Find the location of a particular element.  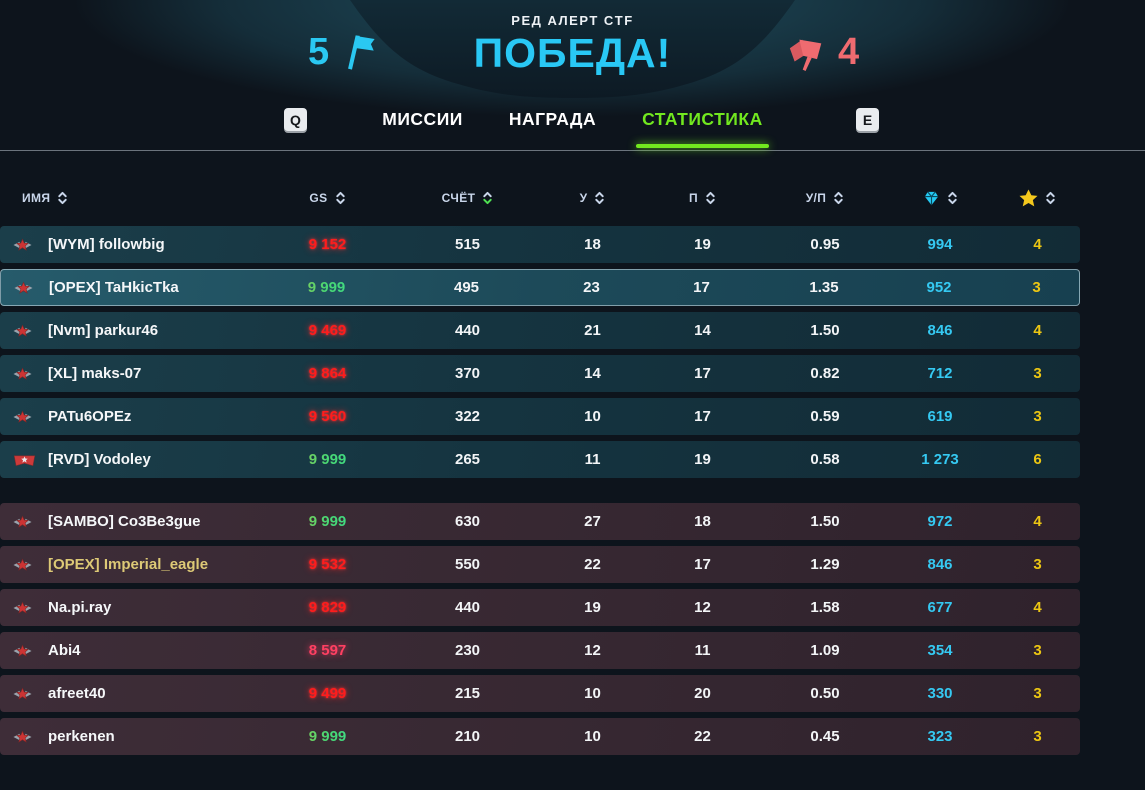

player-name: PATu6OPEz is located at coordinates (90, 416).